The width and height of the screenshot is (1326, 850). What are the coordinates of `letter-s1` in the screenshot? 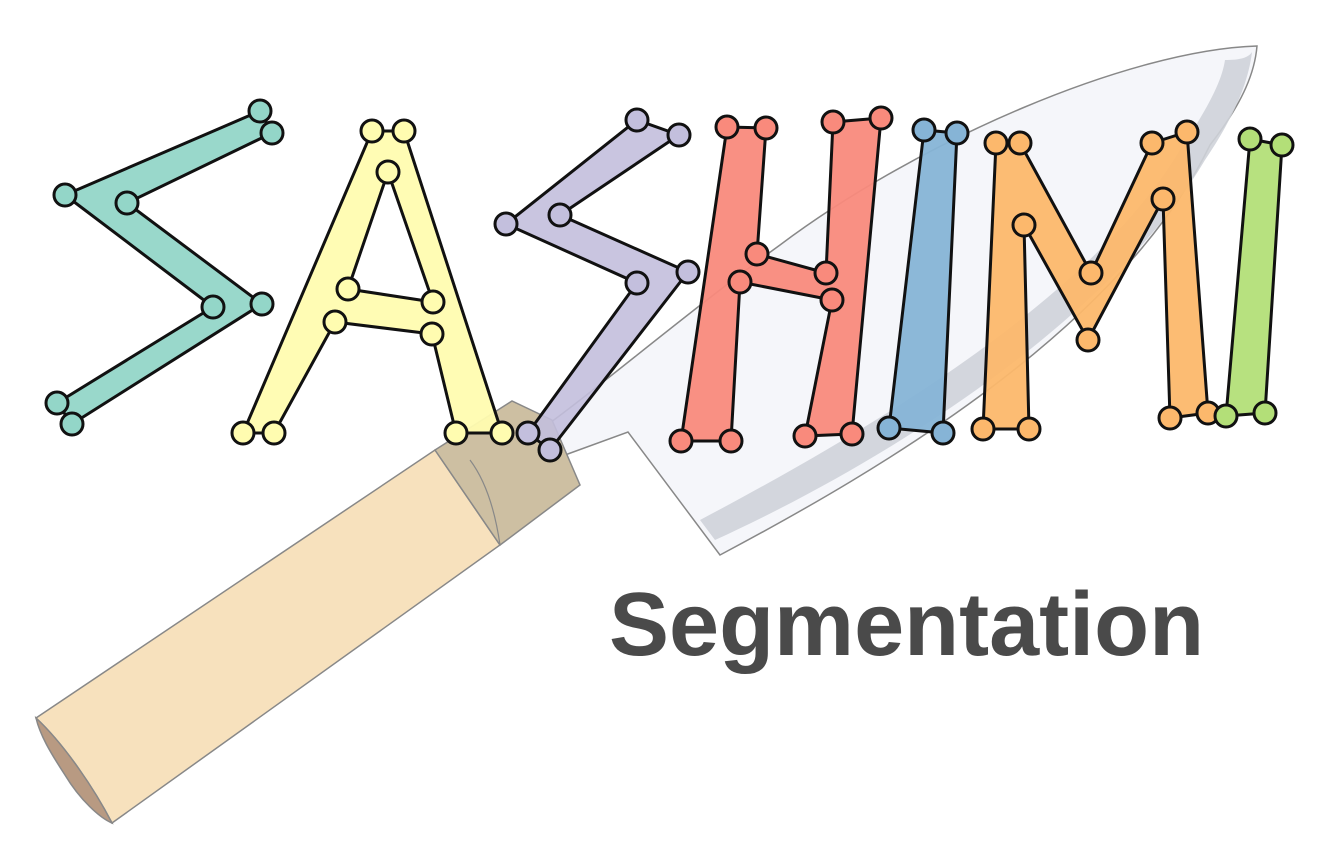 It's located at (164, 267).